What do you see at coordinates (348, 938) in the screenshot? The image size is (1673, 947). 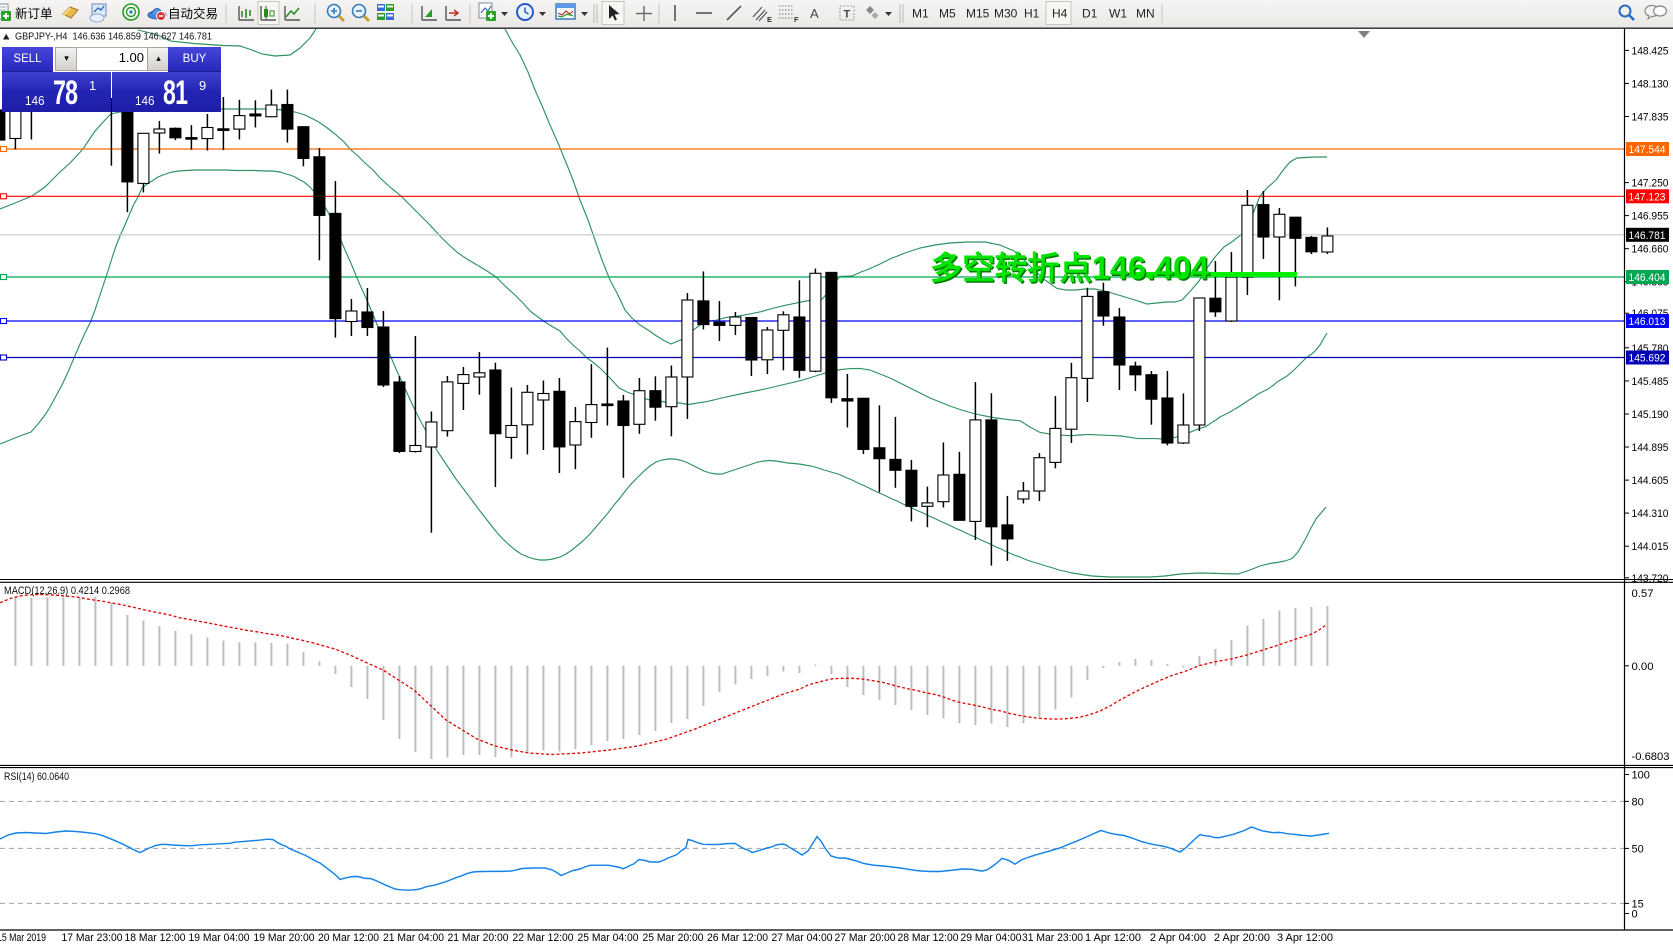 I see `svg-text: 20 Mar 12:00` at bounding box center [348, 938].